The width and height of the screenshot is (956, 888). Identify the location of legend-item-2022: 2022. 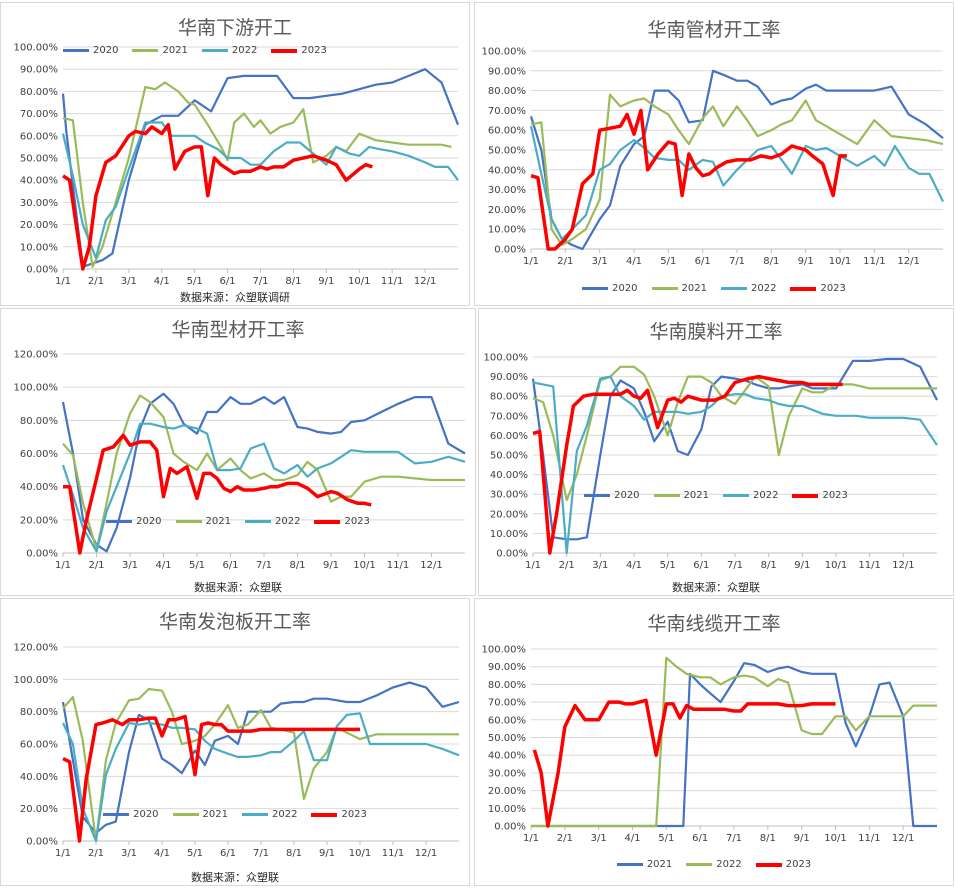
(748, 288).